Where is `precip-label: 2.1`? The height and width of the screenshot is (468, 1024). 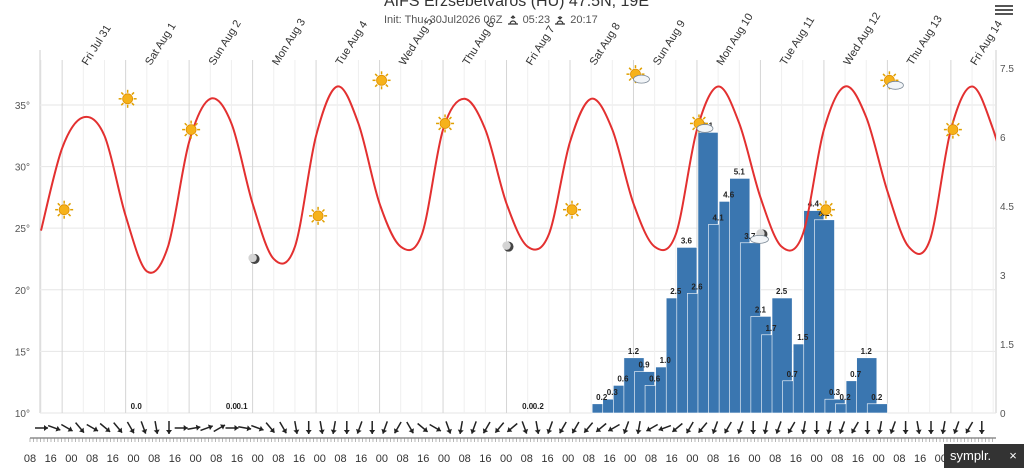
precip-label: 2.1 is located at coordinates (761, 309).